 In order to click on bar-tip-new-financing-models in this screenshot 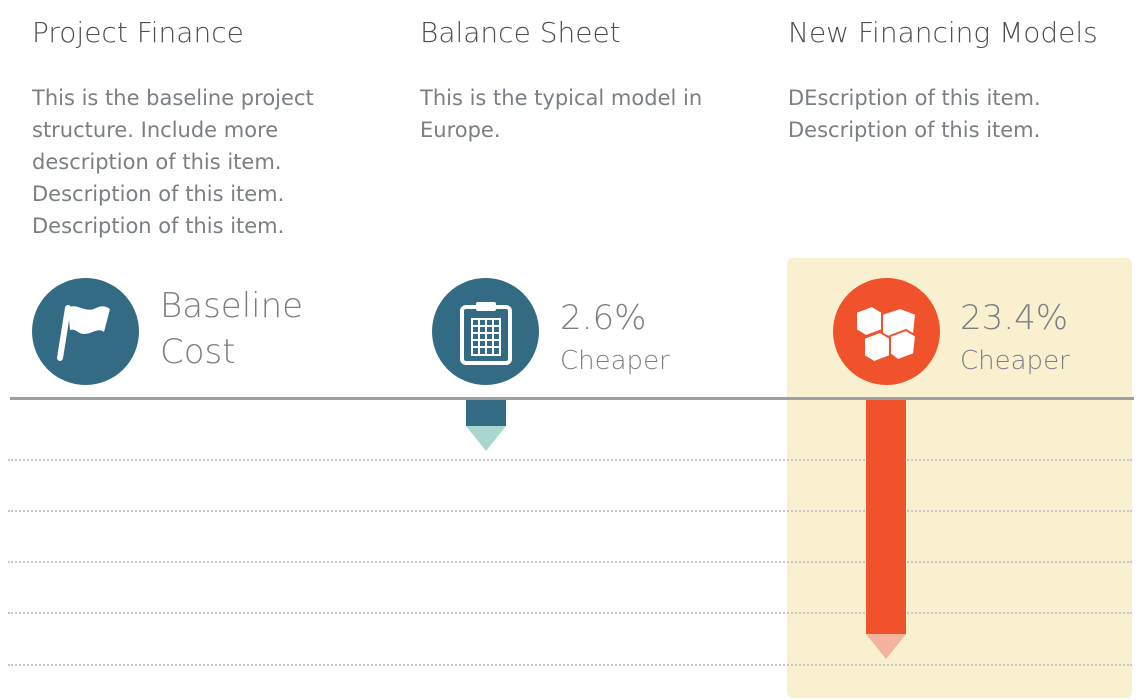, I will do `click(886, 646)`.